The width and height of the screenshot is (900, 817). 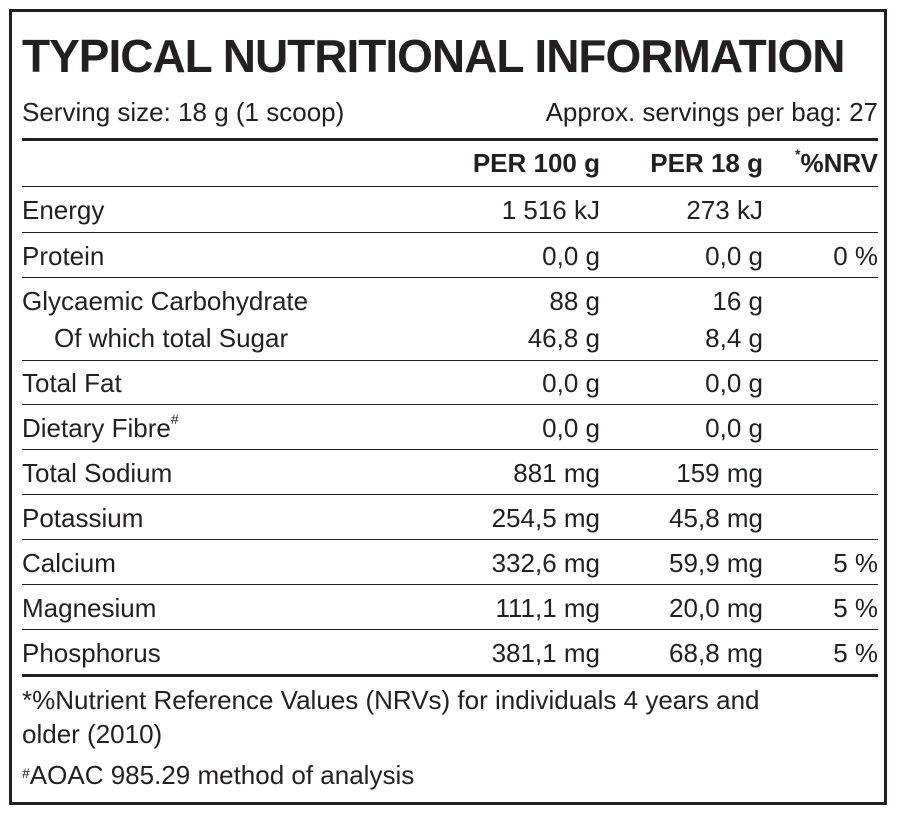 I want to click on row-name: Total Fat, so click(x=72, y=383).